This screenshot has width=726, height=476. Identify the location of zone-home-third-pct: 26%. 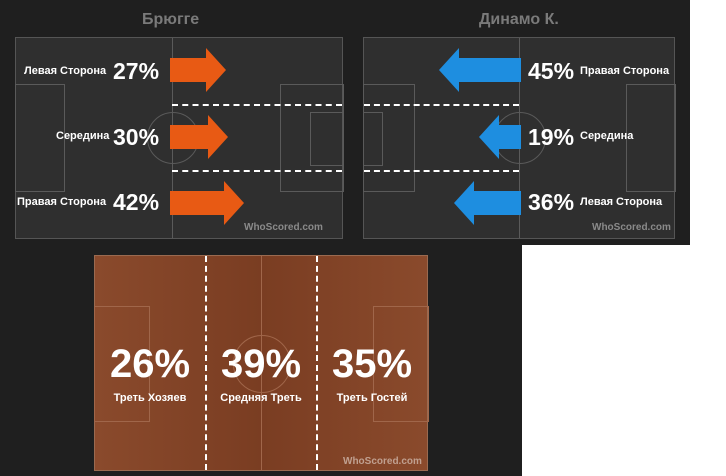
(150, 364).